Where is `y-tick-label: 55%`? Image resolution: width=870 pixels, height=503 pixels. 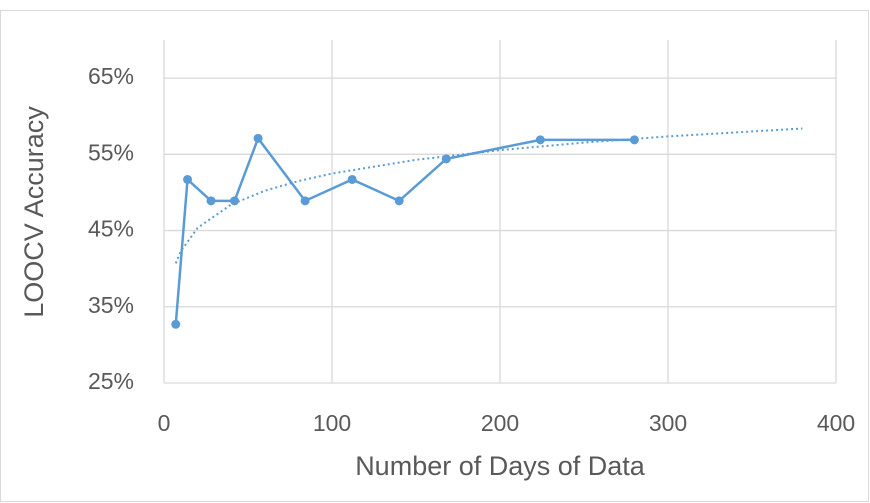
y-tick-label: 55% is located at coordinates (111, 152).